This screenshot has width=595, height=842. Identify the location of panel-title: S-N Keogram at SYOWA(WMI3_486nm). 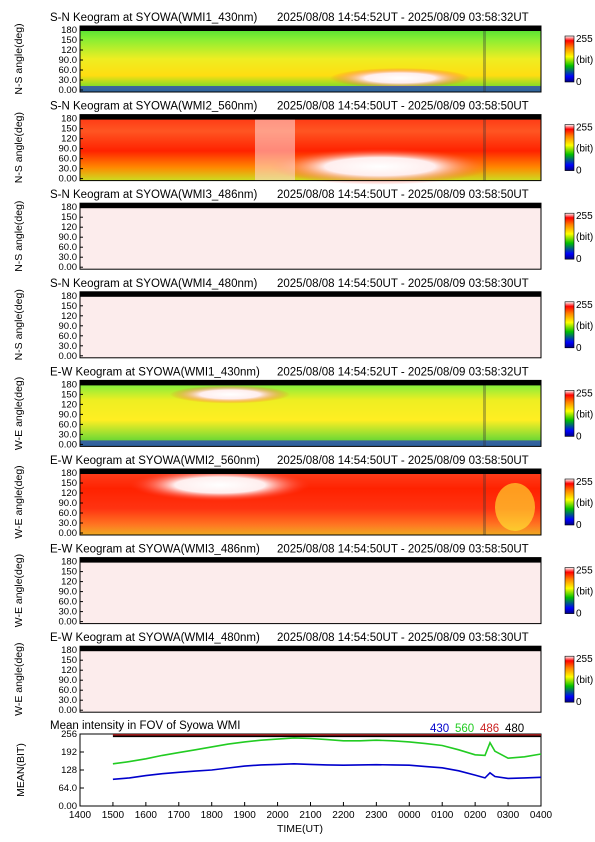
(153, 195).